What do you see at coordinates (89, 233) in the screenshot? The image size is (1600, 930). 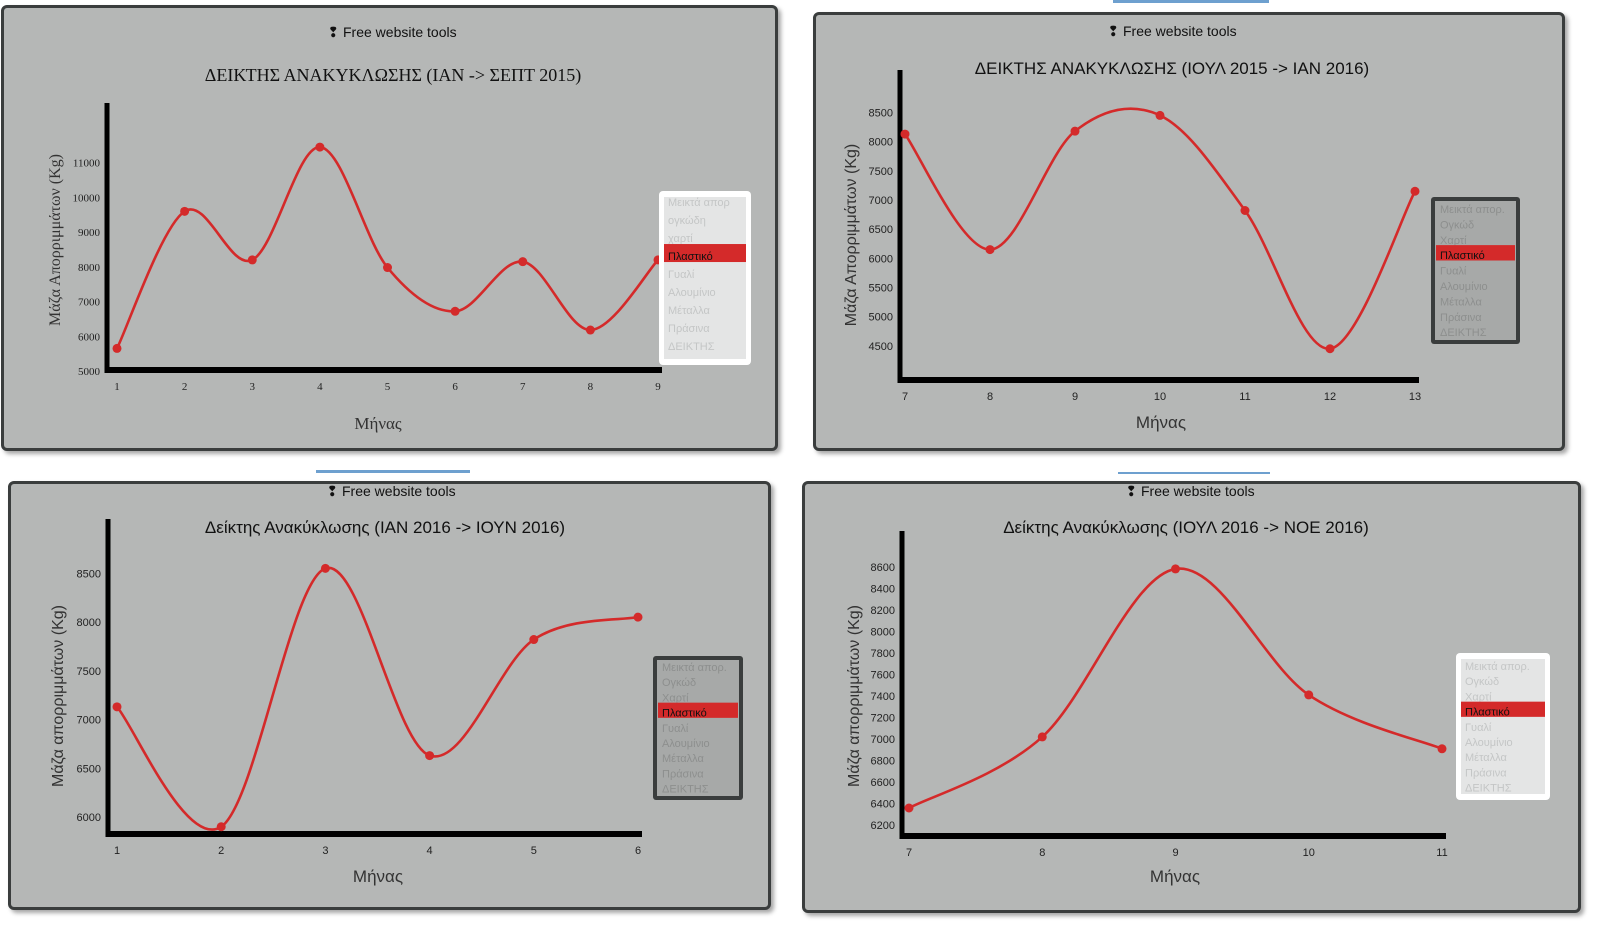 I see `y-tick-label: 9000` at bounding box center [89, 233].